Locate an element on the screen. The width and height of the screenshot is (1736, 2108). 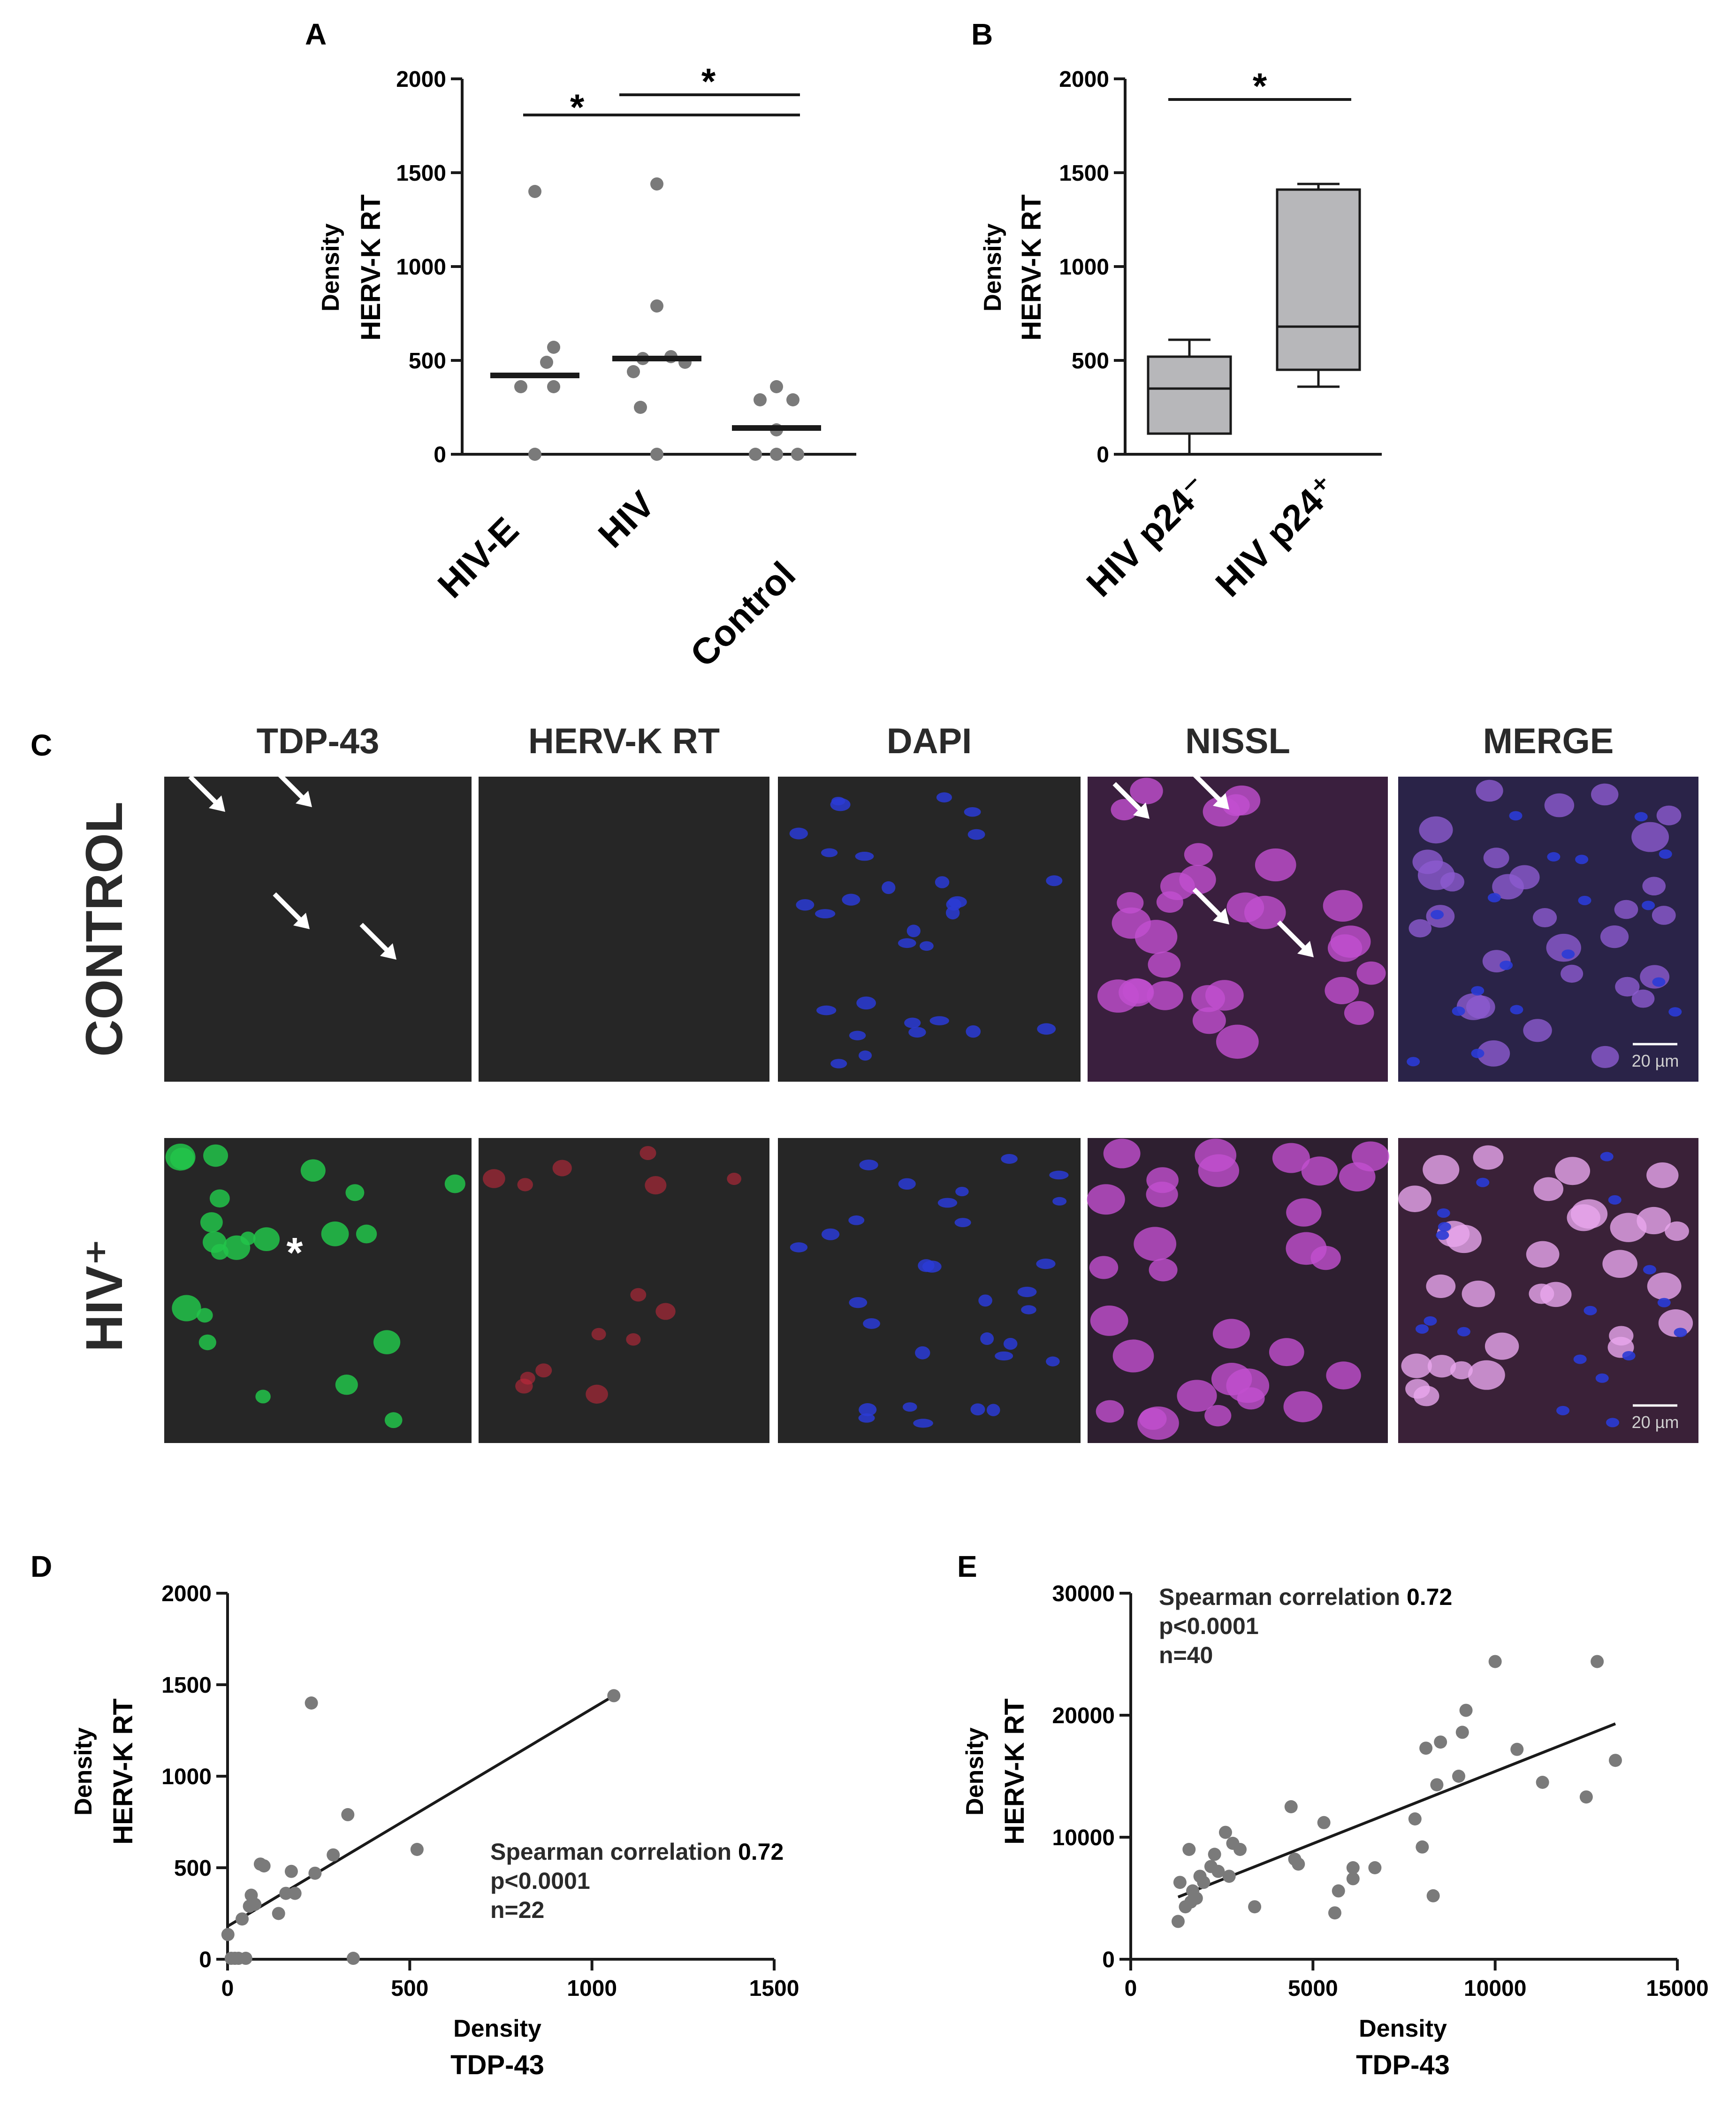
micrograph-row-label-hiv: HIV⁺ is located at coordinates (104, 1295).